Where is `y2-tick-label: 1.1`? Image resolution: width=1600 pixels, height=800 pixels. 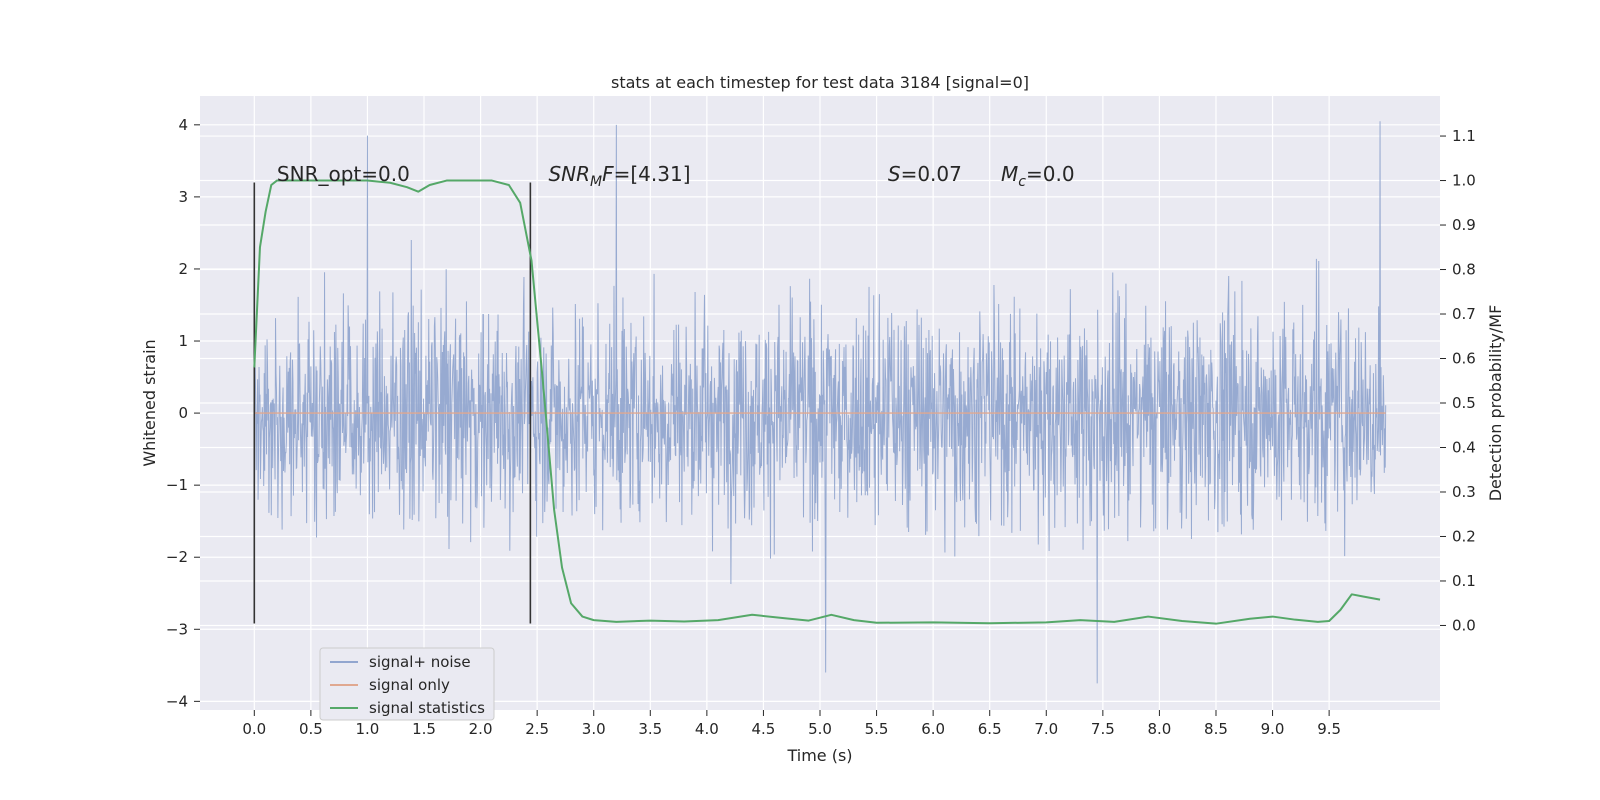 y2-tick-label: 1.1 is located at coordinates (1464, 136).